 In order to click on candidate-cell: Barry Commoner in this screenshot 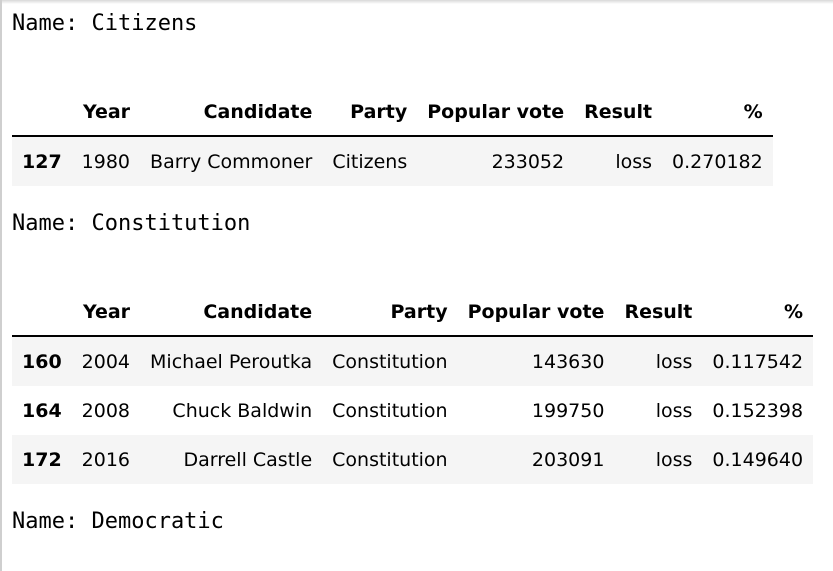, I will do `click(231, 161)`.